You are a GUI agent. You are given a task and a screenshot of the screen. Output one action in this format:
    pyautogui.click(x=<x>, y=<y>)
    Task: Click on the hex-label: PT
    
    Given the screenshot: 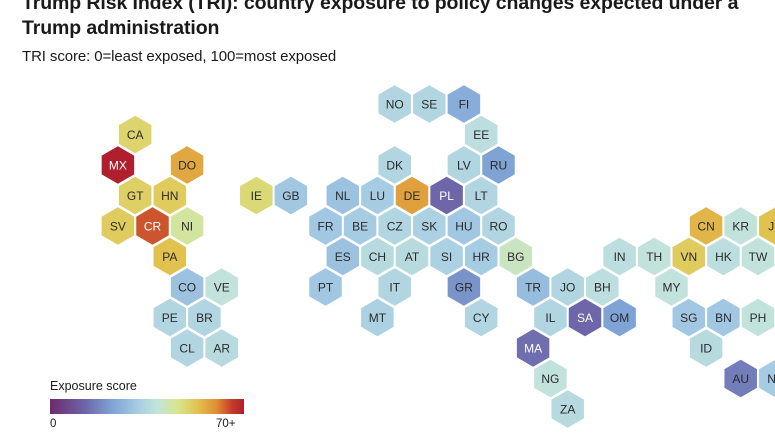 What is the action you would take?
    pyautogui.click(x=326, y=287)
    